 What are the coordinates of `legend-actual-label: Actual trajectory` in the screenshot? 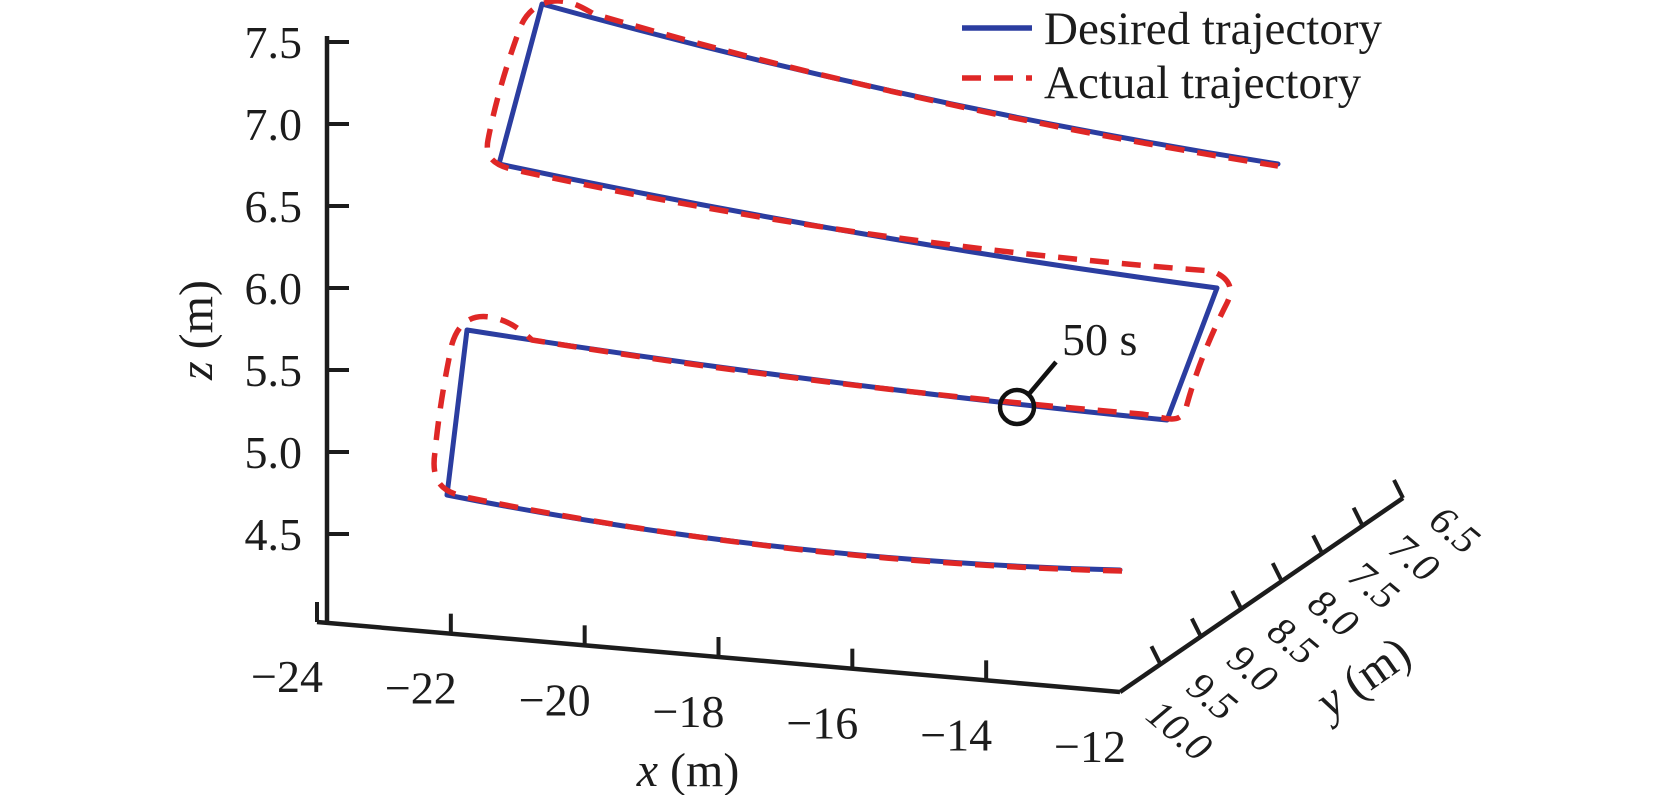 It's located at (1203, 83).